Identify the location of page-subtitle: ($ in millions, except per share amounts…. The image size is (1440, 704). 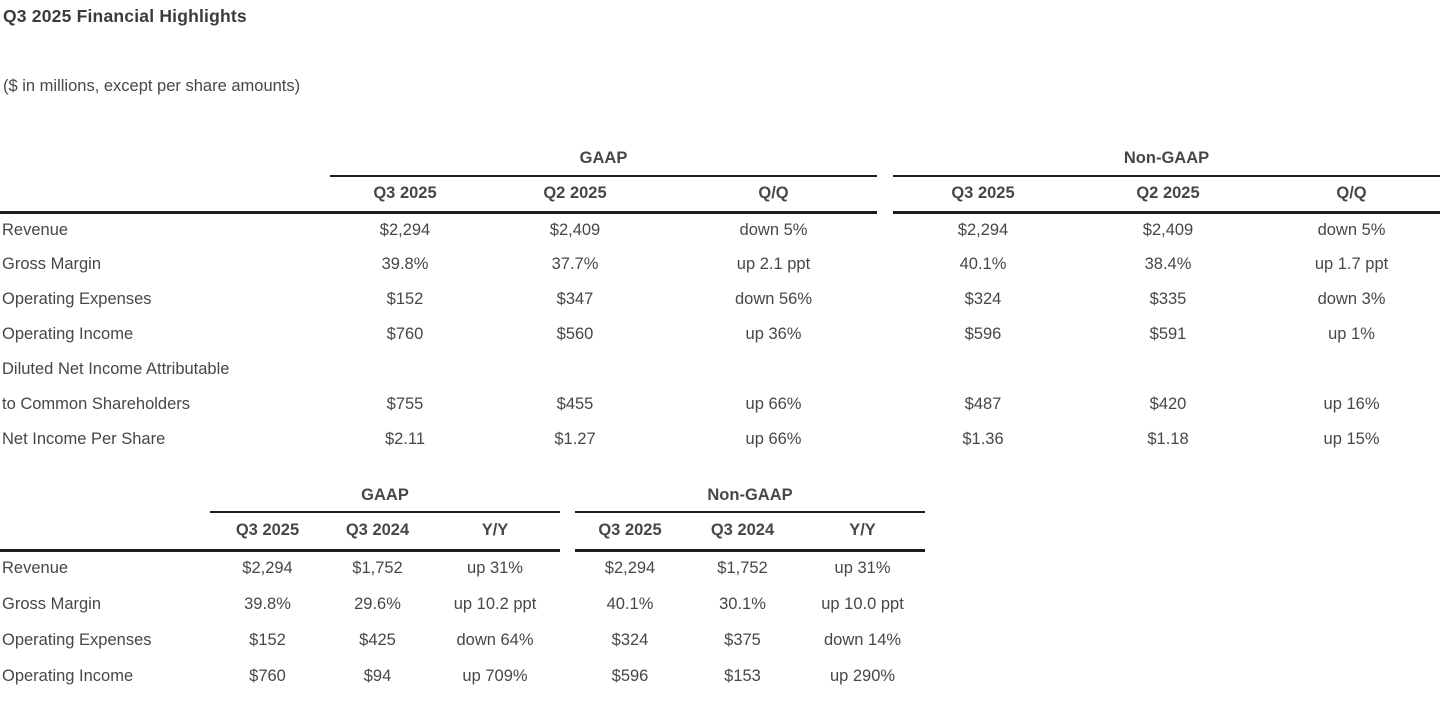
(152, 86).